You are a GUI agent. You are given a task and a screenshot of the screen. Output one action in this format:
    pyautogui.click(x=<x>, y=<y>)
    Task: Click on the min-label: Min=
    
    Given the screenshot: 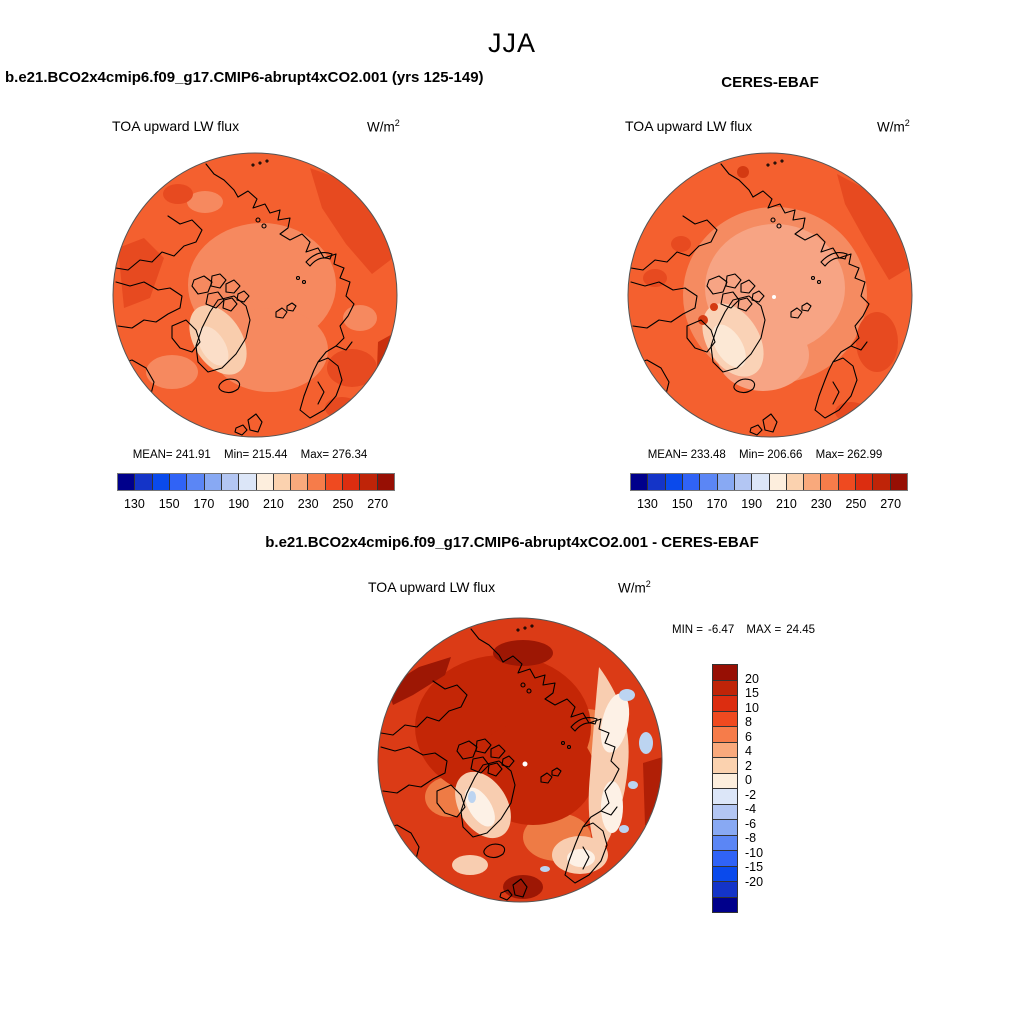 What is the action you would take?
    pyautogui.click(x=752, y=455)
    